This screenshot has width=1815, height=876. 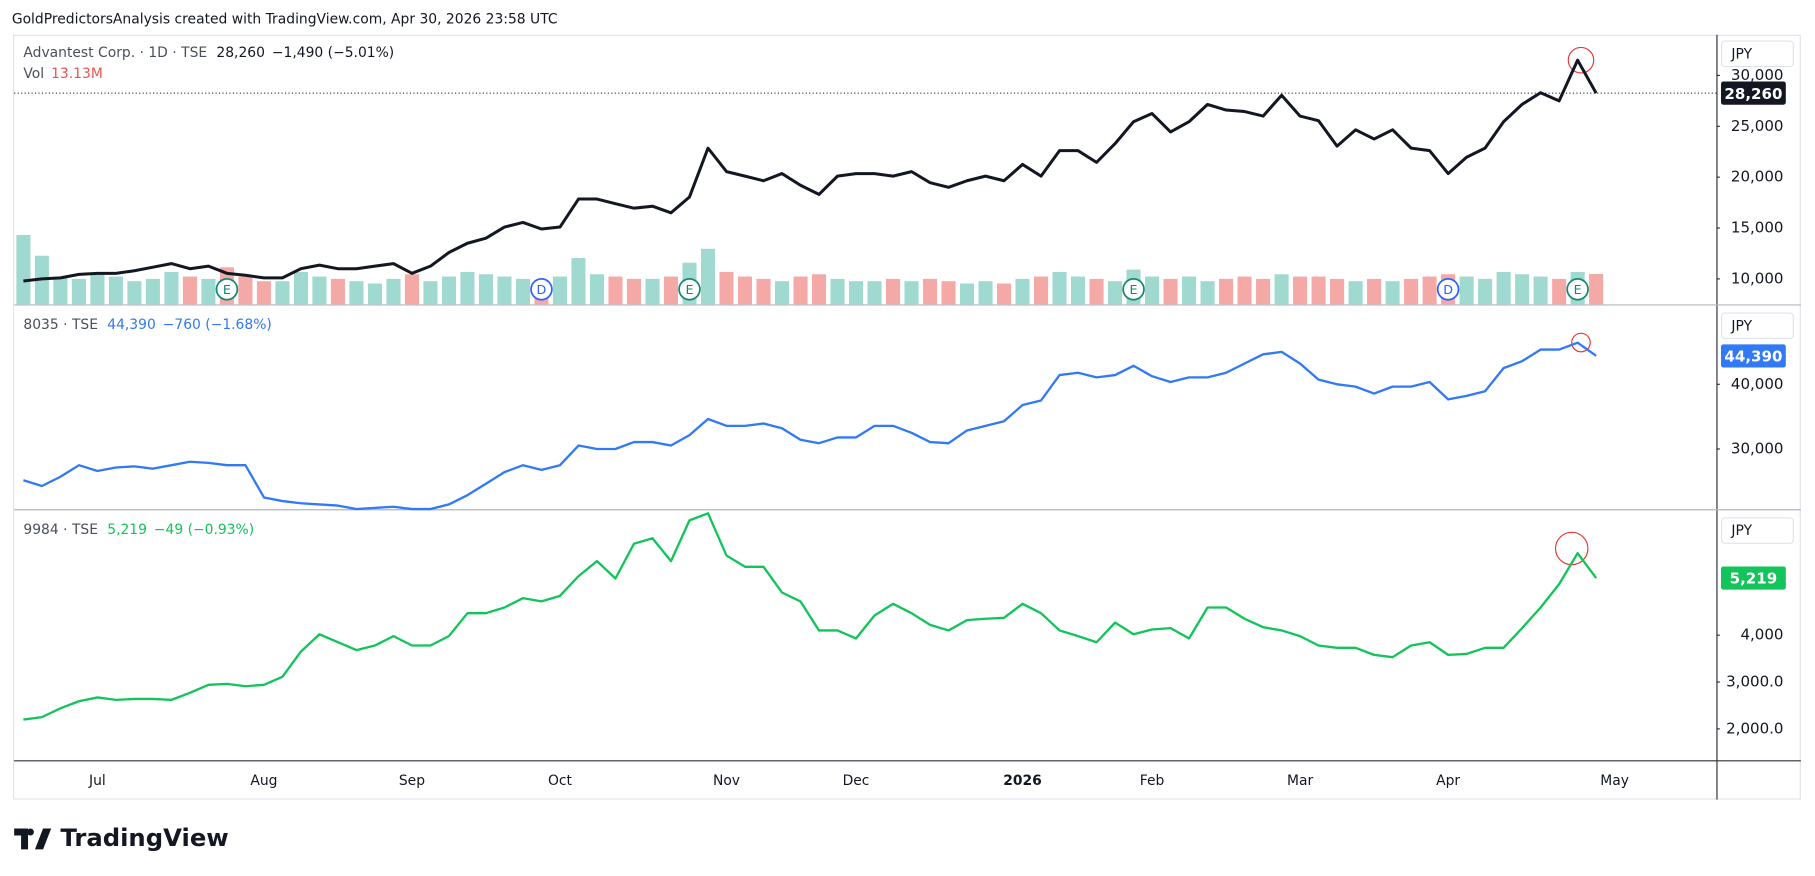 What do you see at coordinates (144, 837) in the screenshot?
I see `logo-text: TradingView` at bounding box center [144, 837].